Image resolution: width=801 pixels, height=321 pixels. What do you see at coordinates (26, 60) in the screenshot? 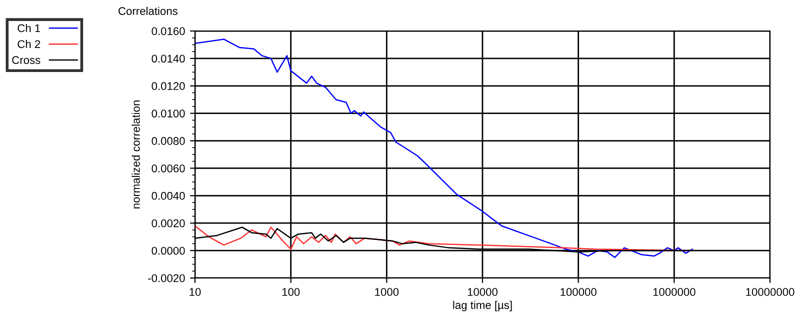
I see `legend-label: Cross` at bounding box center [26, 60].